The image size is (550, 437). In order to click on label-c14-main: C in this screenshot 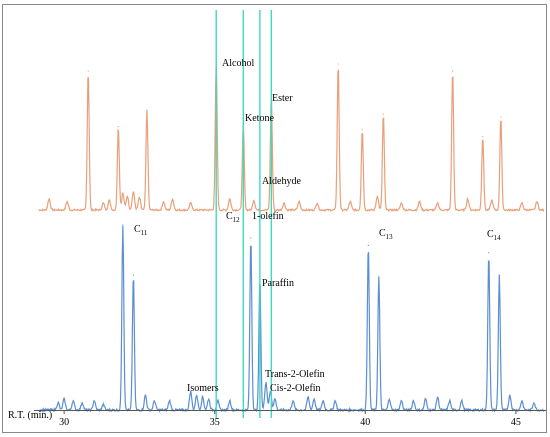, I will do `click(490, 234)`.